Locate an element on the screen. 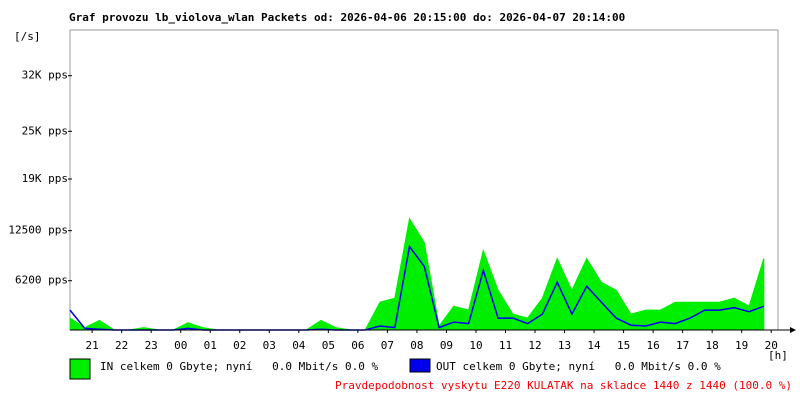 The width and height of the screenshot is (800, 404). x-tick-label: 11 is located at coordinates (505, 345).